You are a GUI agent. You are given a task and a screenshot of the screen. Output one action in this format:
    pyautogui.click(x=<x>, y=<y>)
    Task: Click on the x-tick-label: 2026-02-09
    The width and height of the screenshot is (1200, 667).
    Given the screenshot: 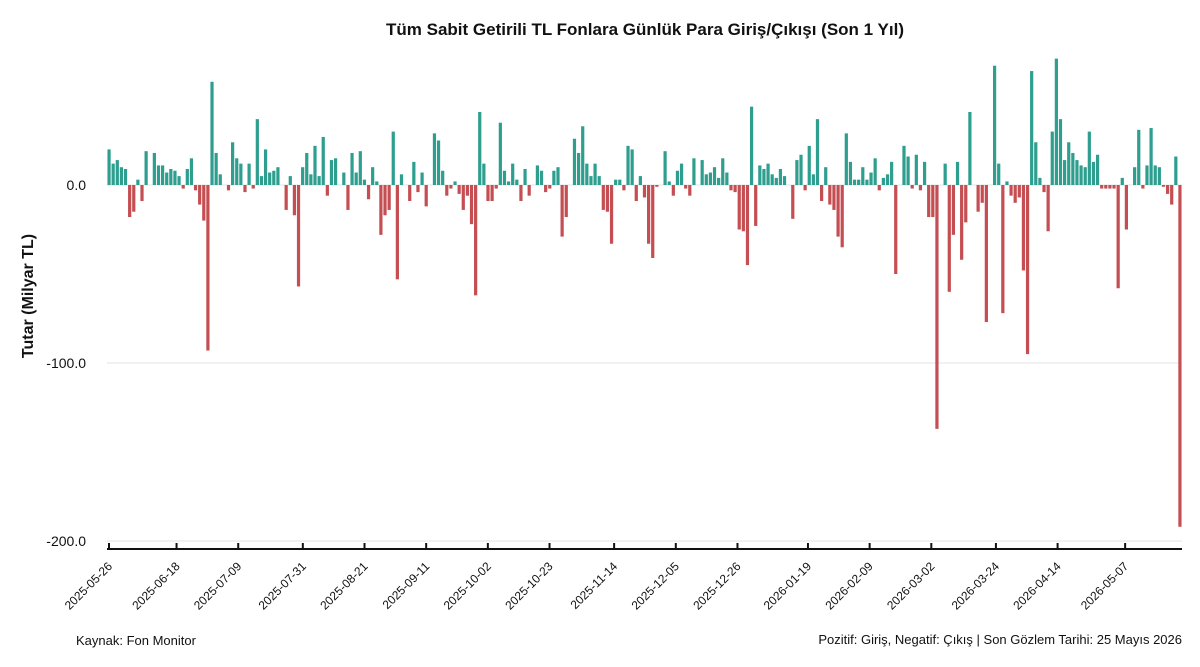 What is the action you would take?
    pyautogui.click(x=849, y=586)
    